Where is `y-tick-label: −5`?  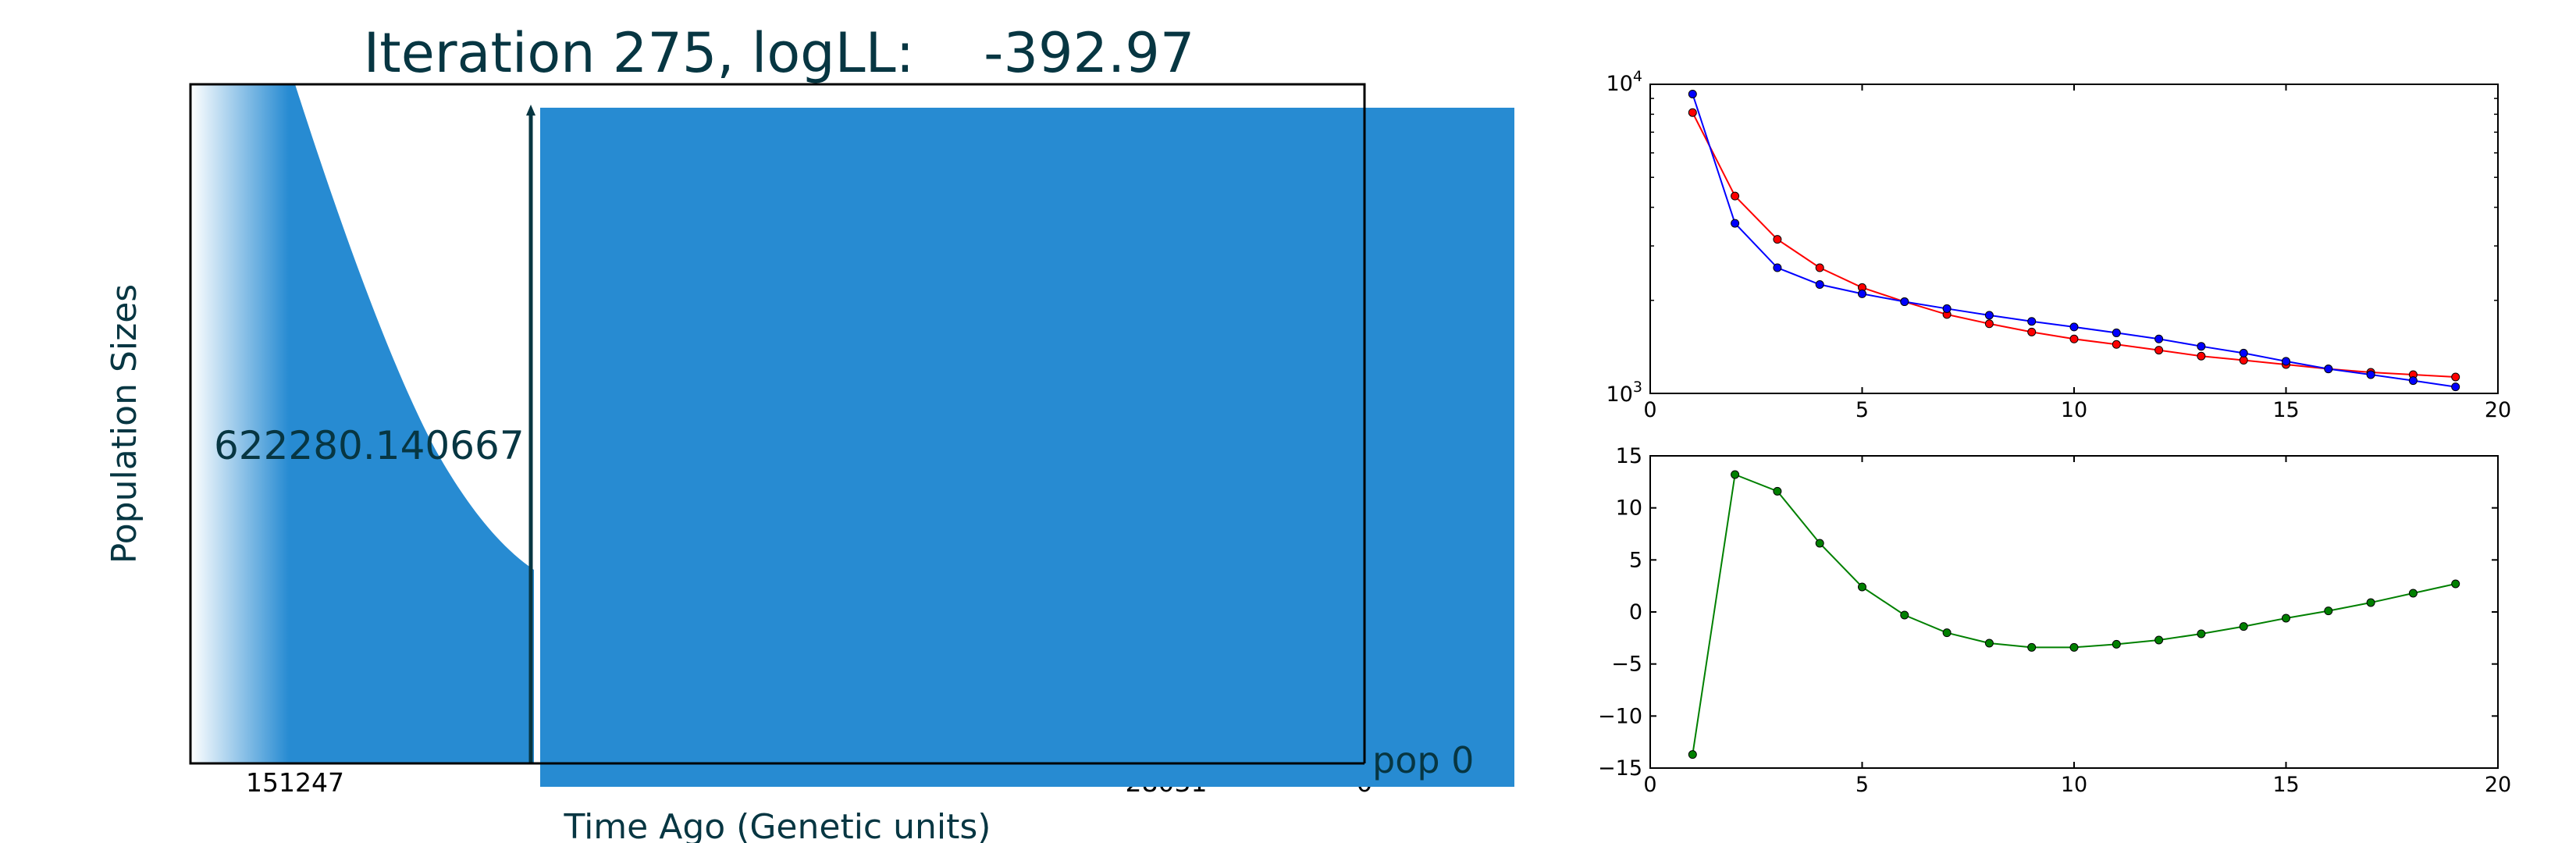
y-tick-label: −5 is located at coordinates (1626, 665).